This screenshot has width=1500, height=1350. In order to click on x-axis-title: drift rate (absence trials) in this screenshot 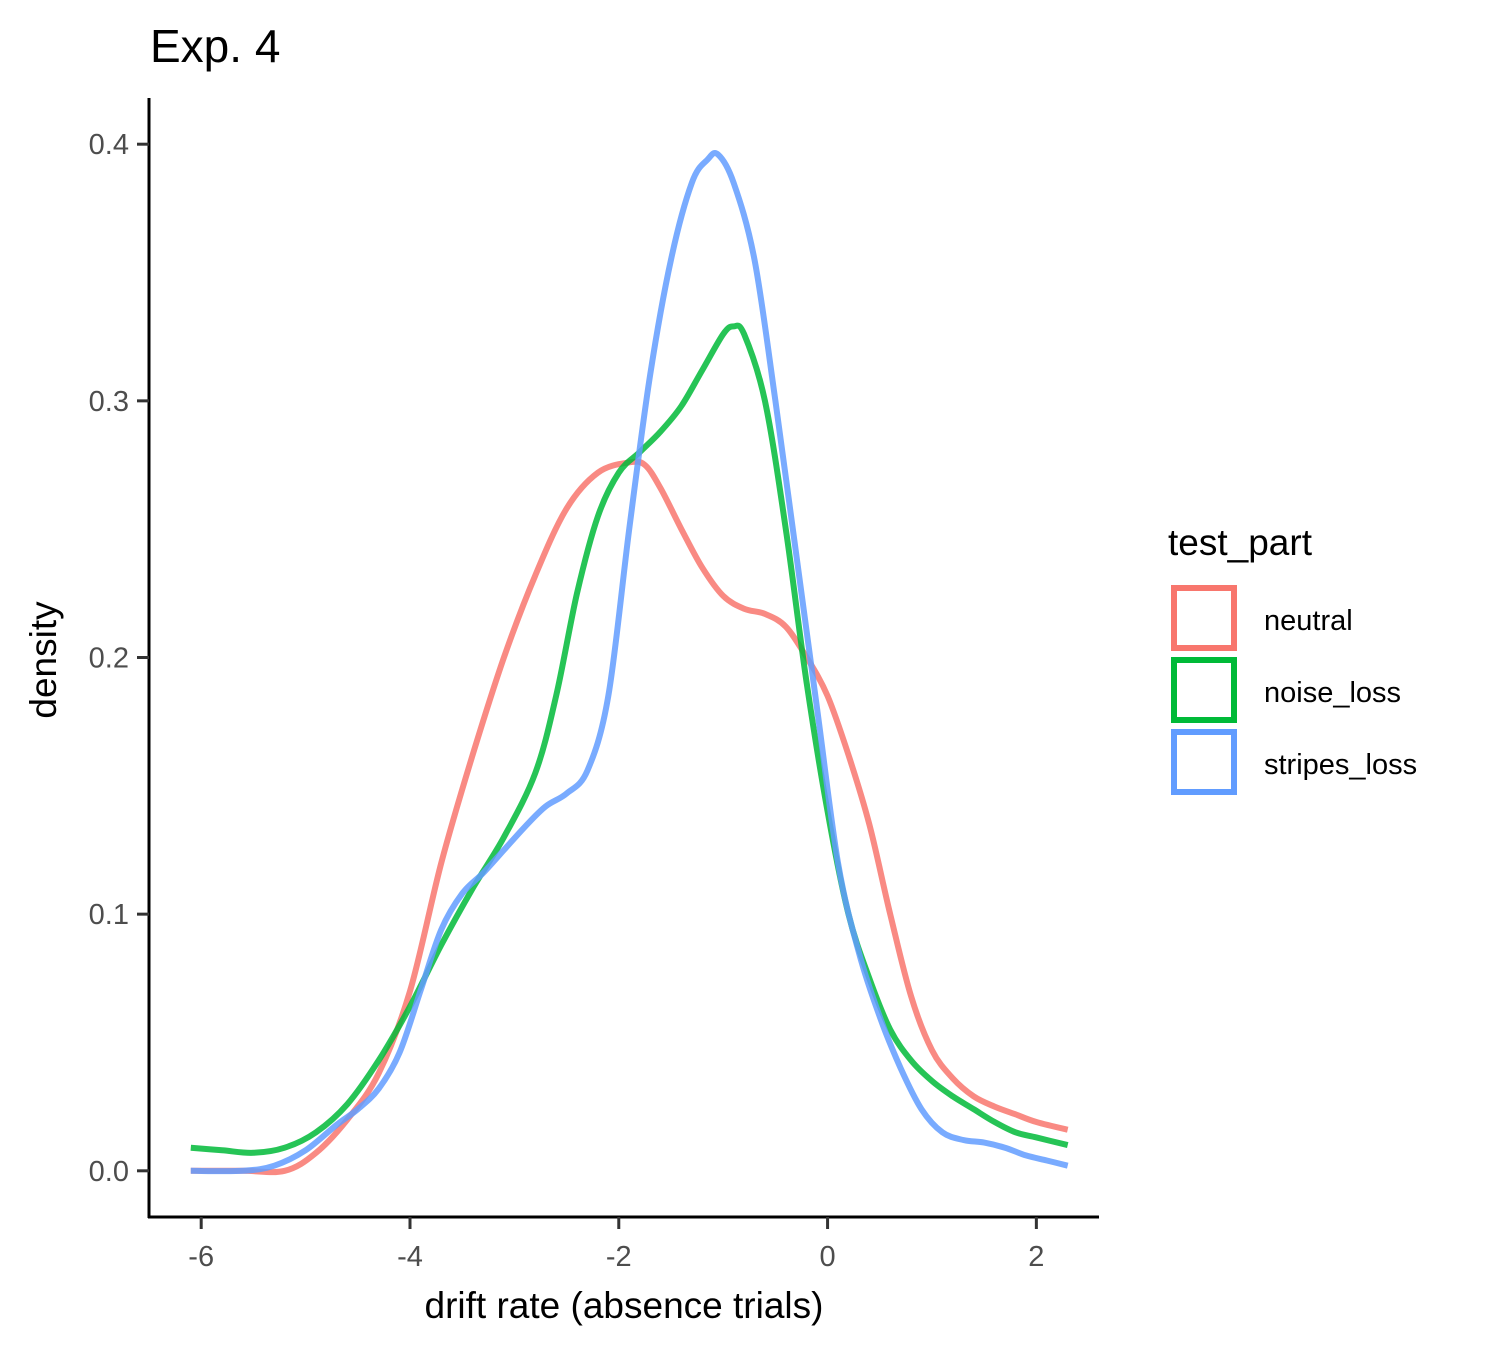, I will do `click(624, 1305)`.